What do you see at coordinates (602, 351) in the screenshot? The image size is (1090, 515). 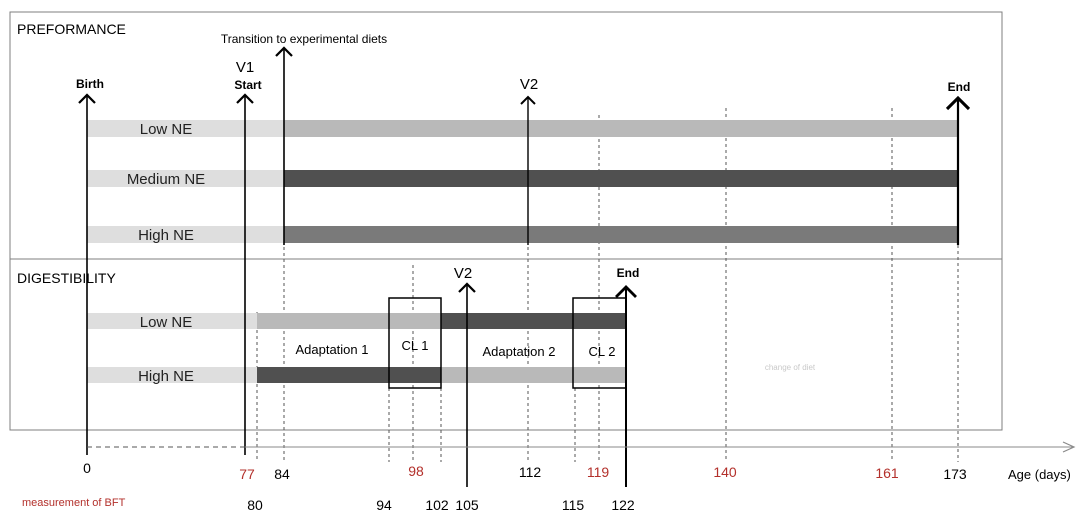 I see `cl2-label: CL 2` at bounding box center [602, 351].